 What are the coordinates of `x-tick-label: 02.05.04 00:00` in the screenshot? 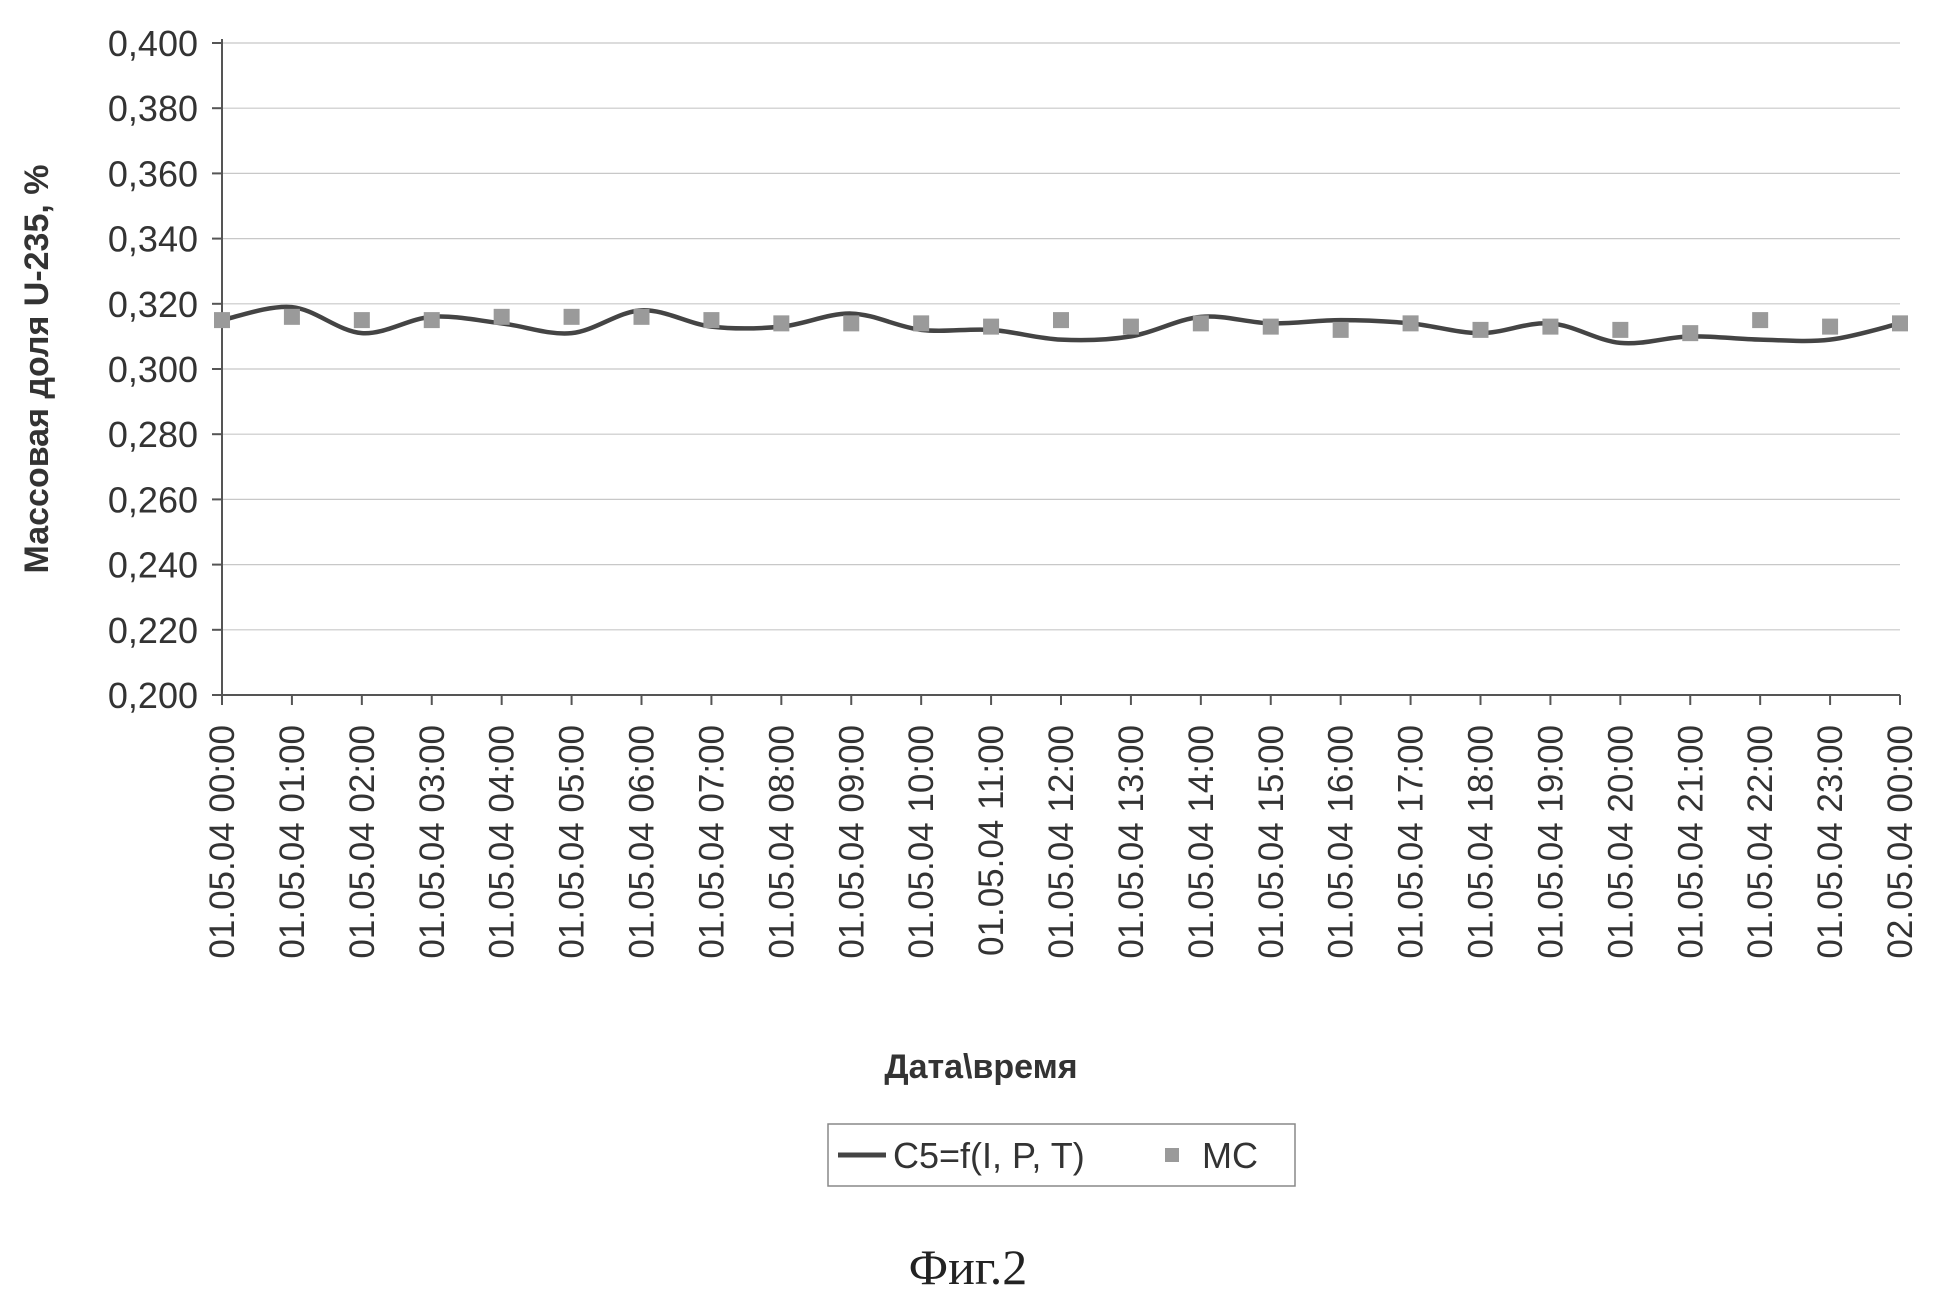 It's located at (1900, 842).